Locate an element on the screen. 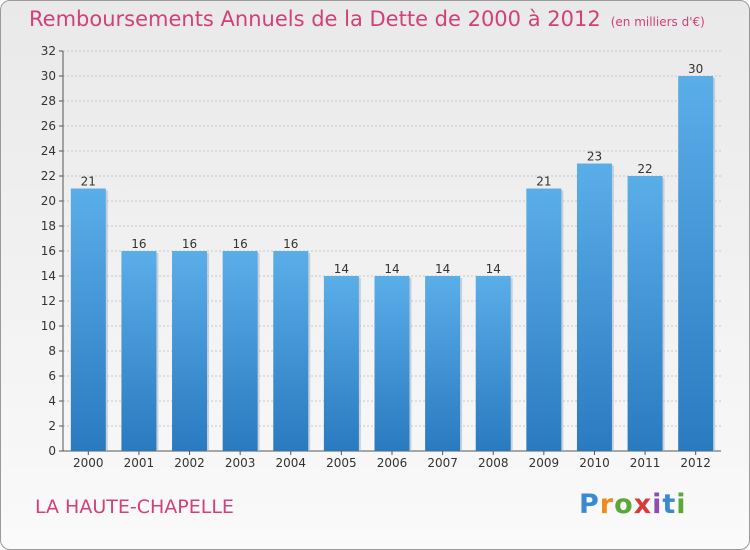 This screenshot has height=550, width=750. y-tick-label: 22 is located at coordinates (48, 176).